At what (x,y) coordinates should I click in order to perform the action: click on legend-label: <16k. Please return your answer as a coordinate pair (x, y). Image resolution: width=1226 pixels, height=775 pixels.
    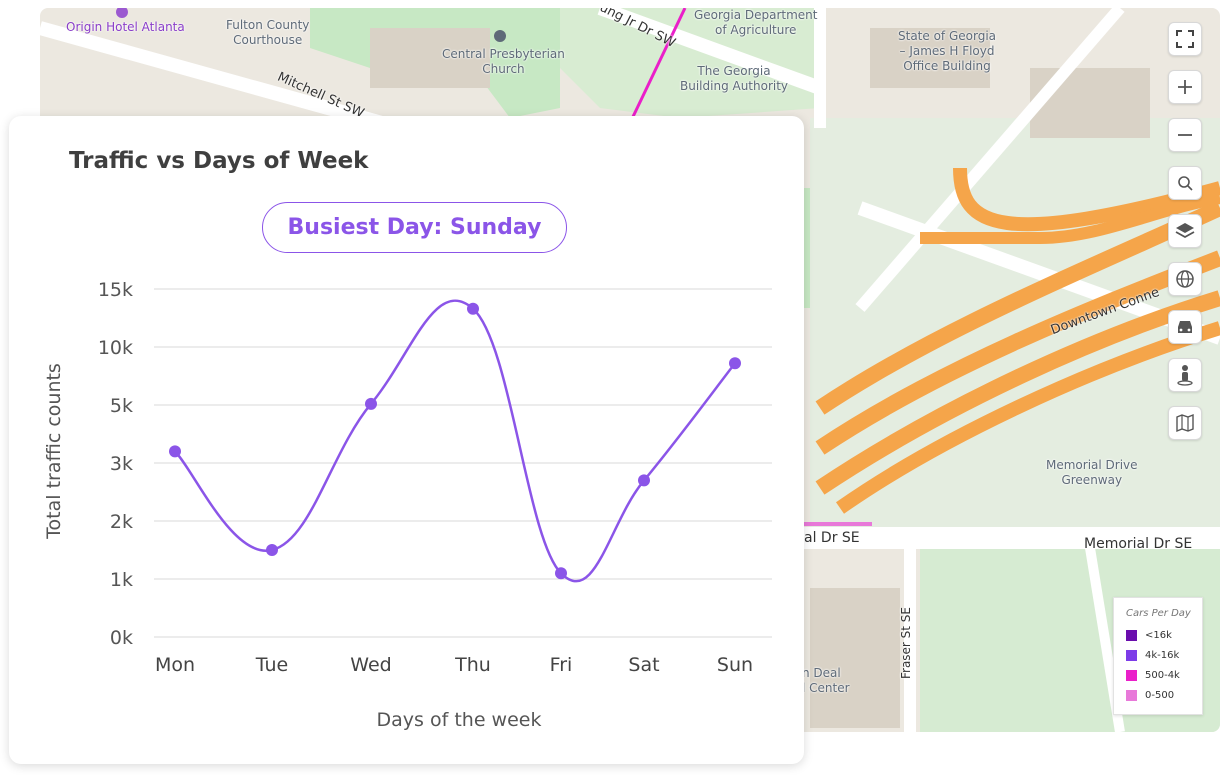
    Looking at the image, I should click on (1158, 635).